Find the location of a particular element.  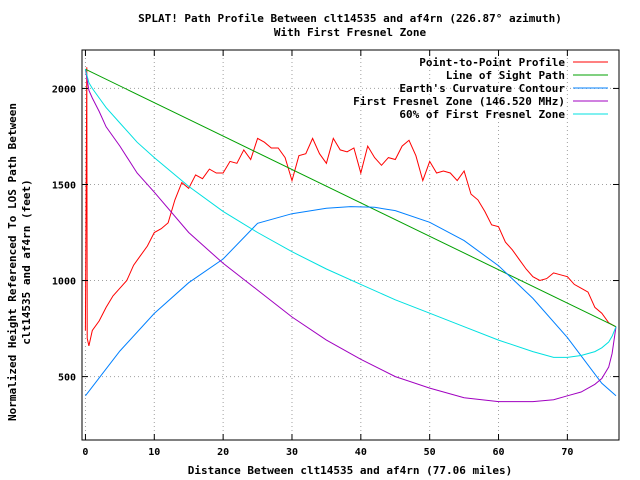

legend-label-line-of-sight-path: Line of Sight Path is located at coordinates (505, 75).